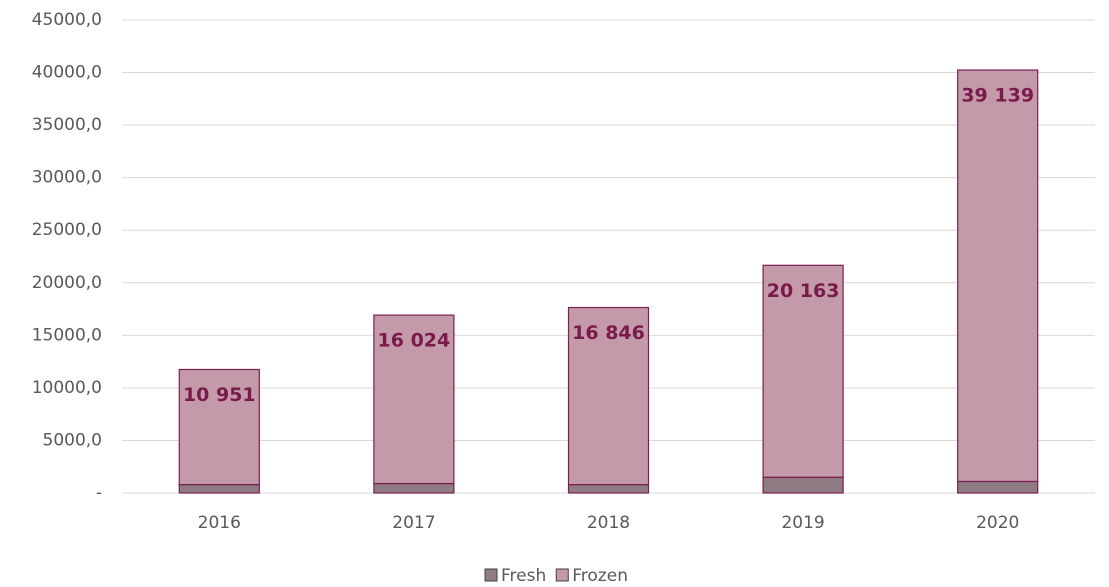  Describe the element at coordinates (67, 230) in the screenshot. I see `y-tick-label: 25000,0` at that location.